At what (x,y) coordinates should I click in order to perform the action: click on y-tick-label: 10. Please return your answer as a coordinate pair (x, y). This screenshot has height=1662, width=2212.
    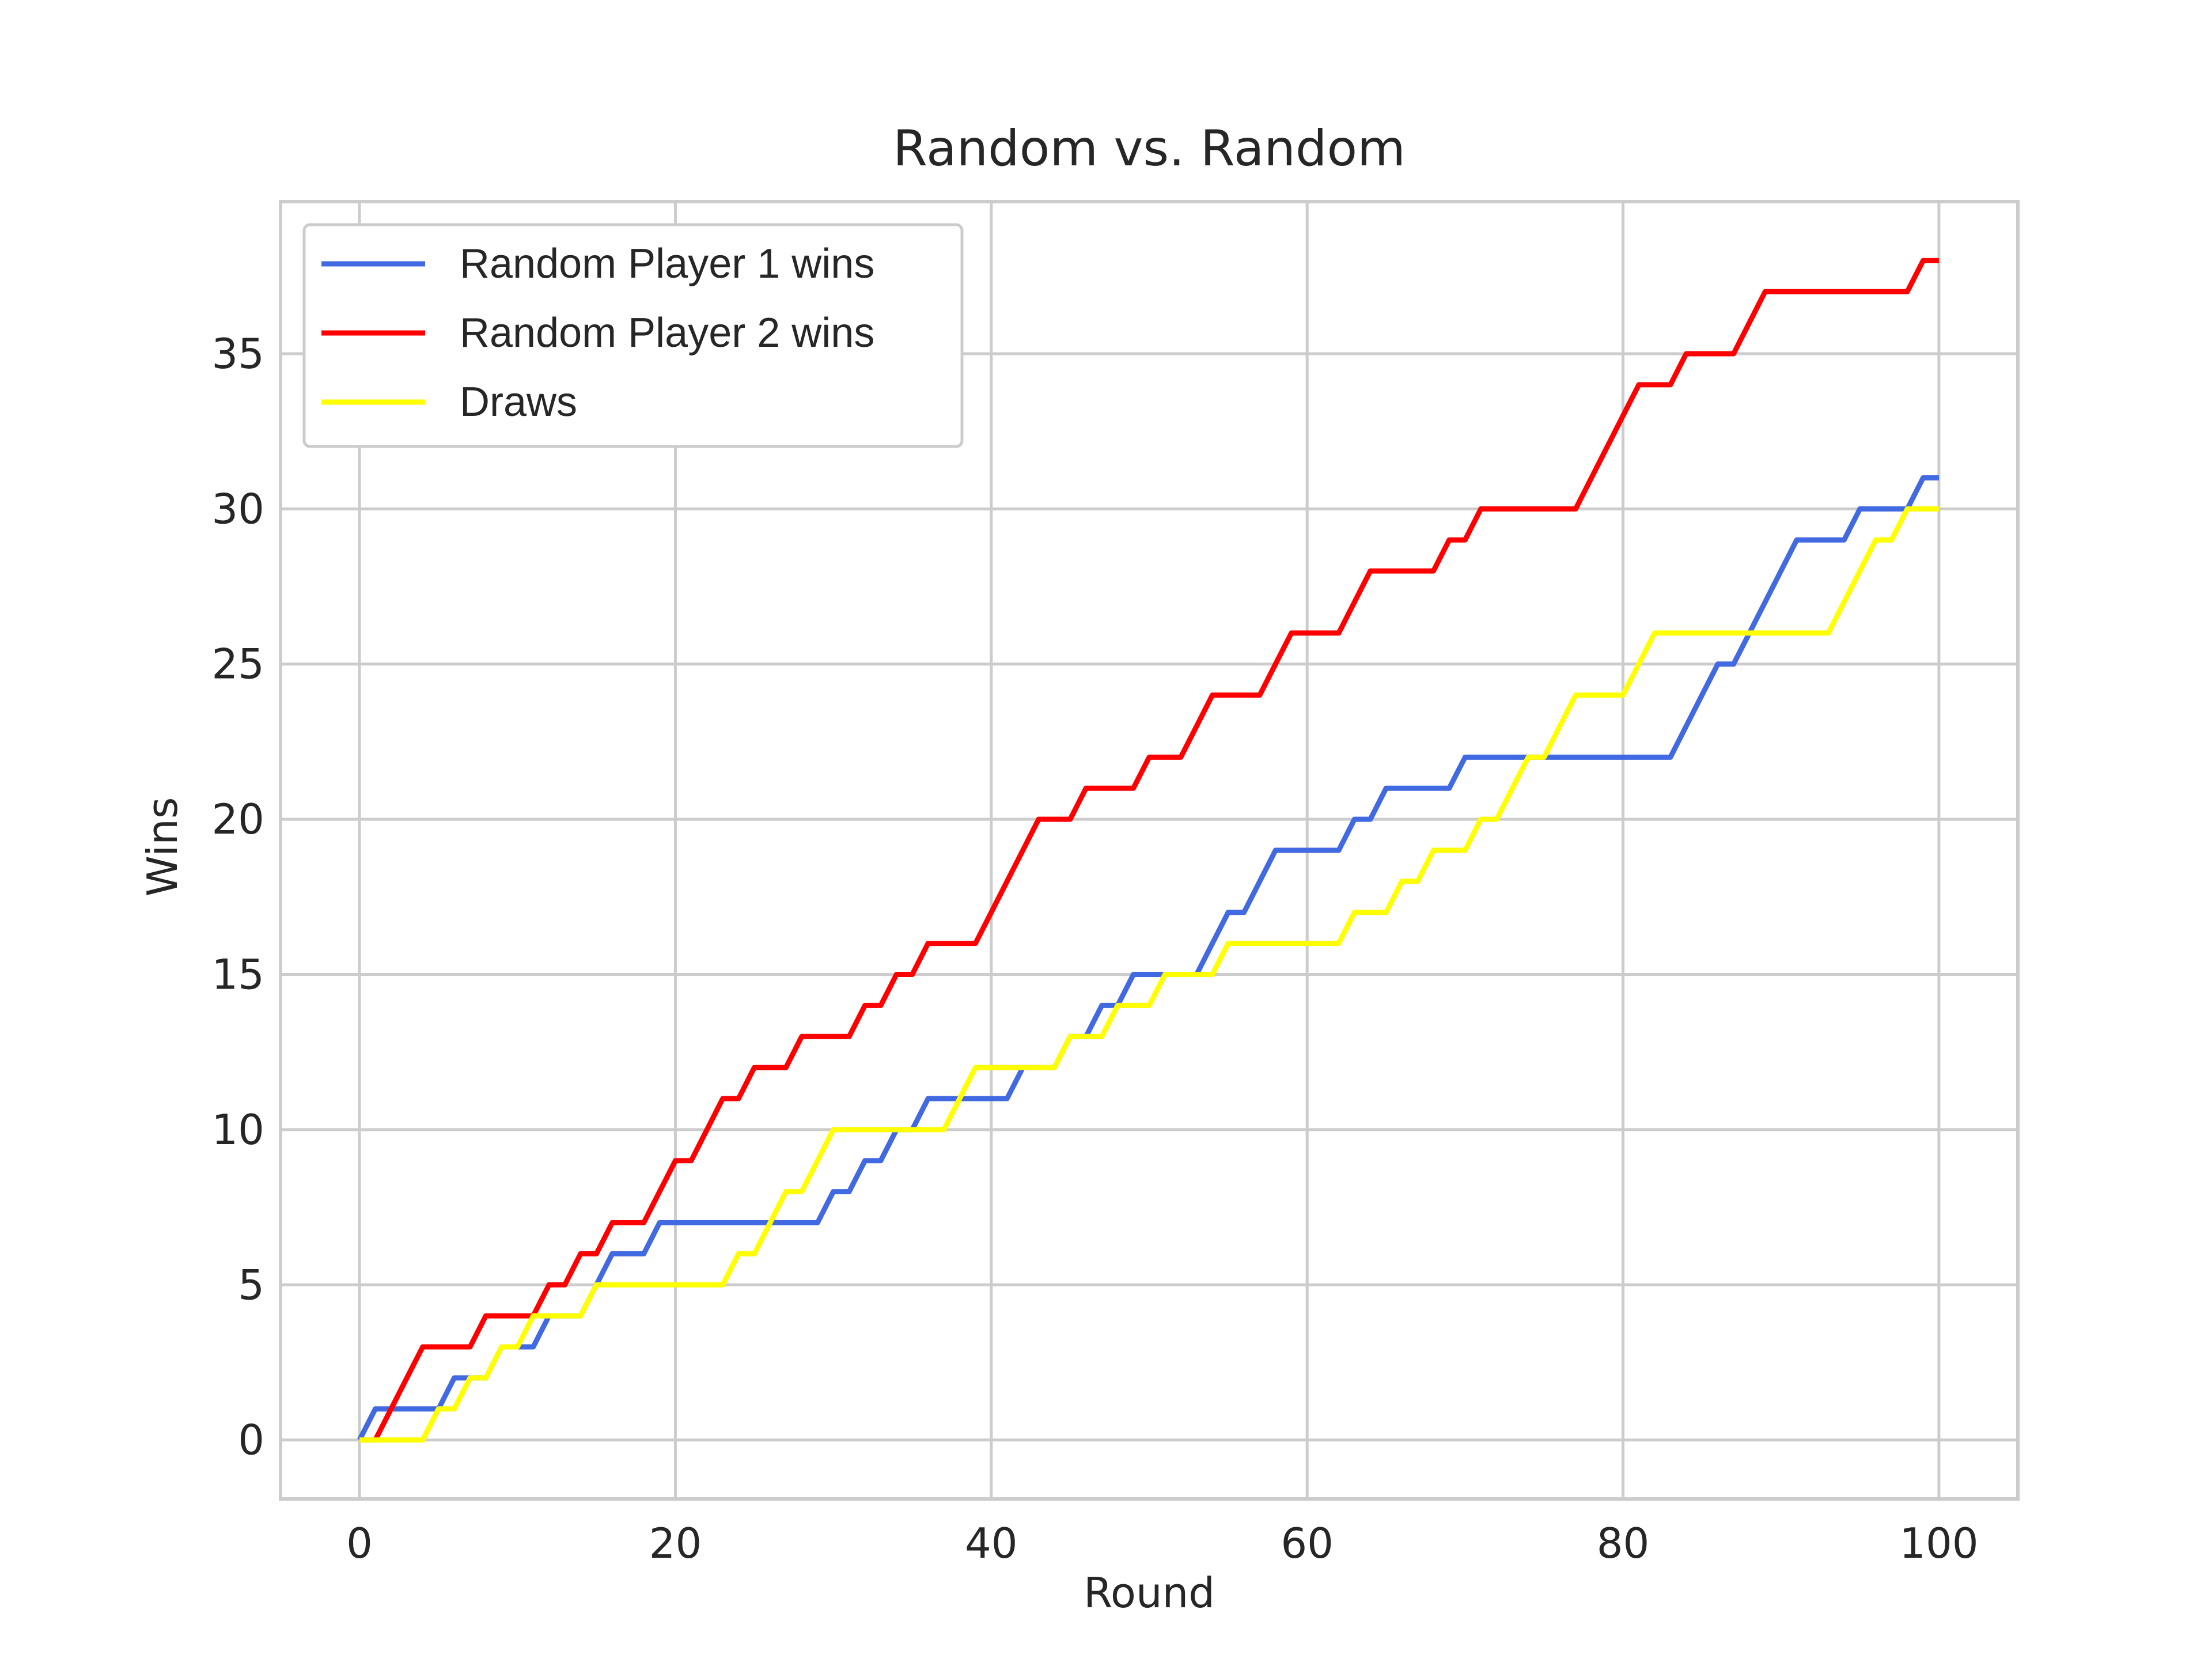
    Looking at the image, I should click on (237, 1130).